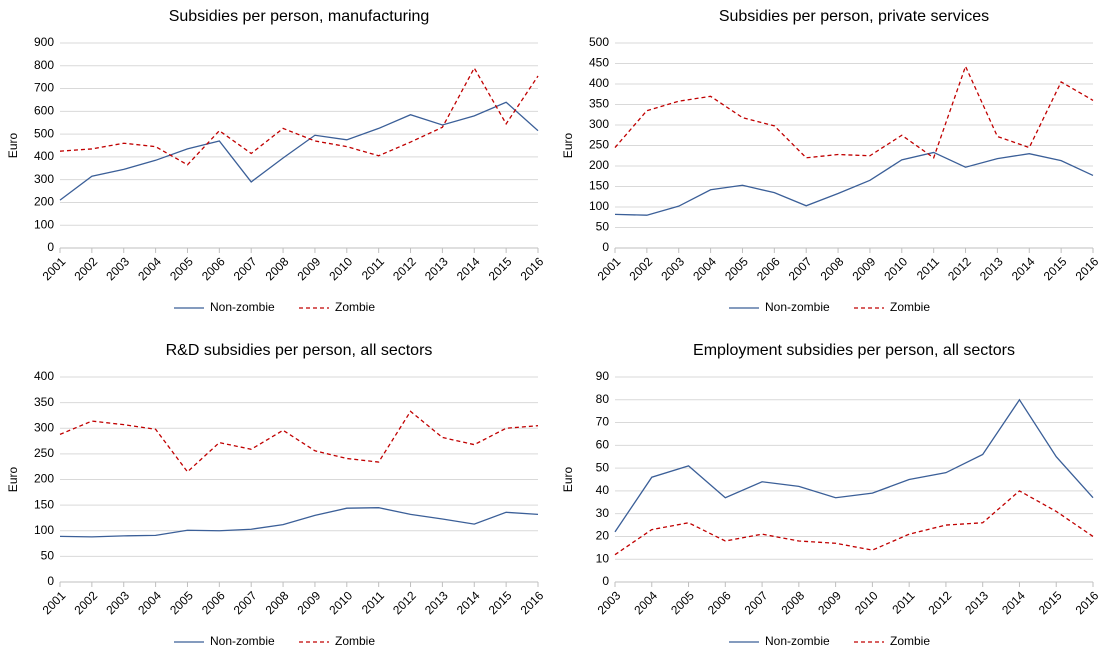  What do you see at coordinates (44, 111) in the screenshot?
I see `y-tick-label: 600` at bounding box center [44, 111].